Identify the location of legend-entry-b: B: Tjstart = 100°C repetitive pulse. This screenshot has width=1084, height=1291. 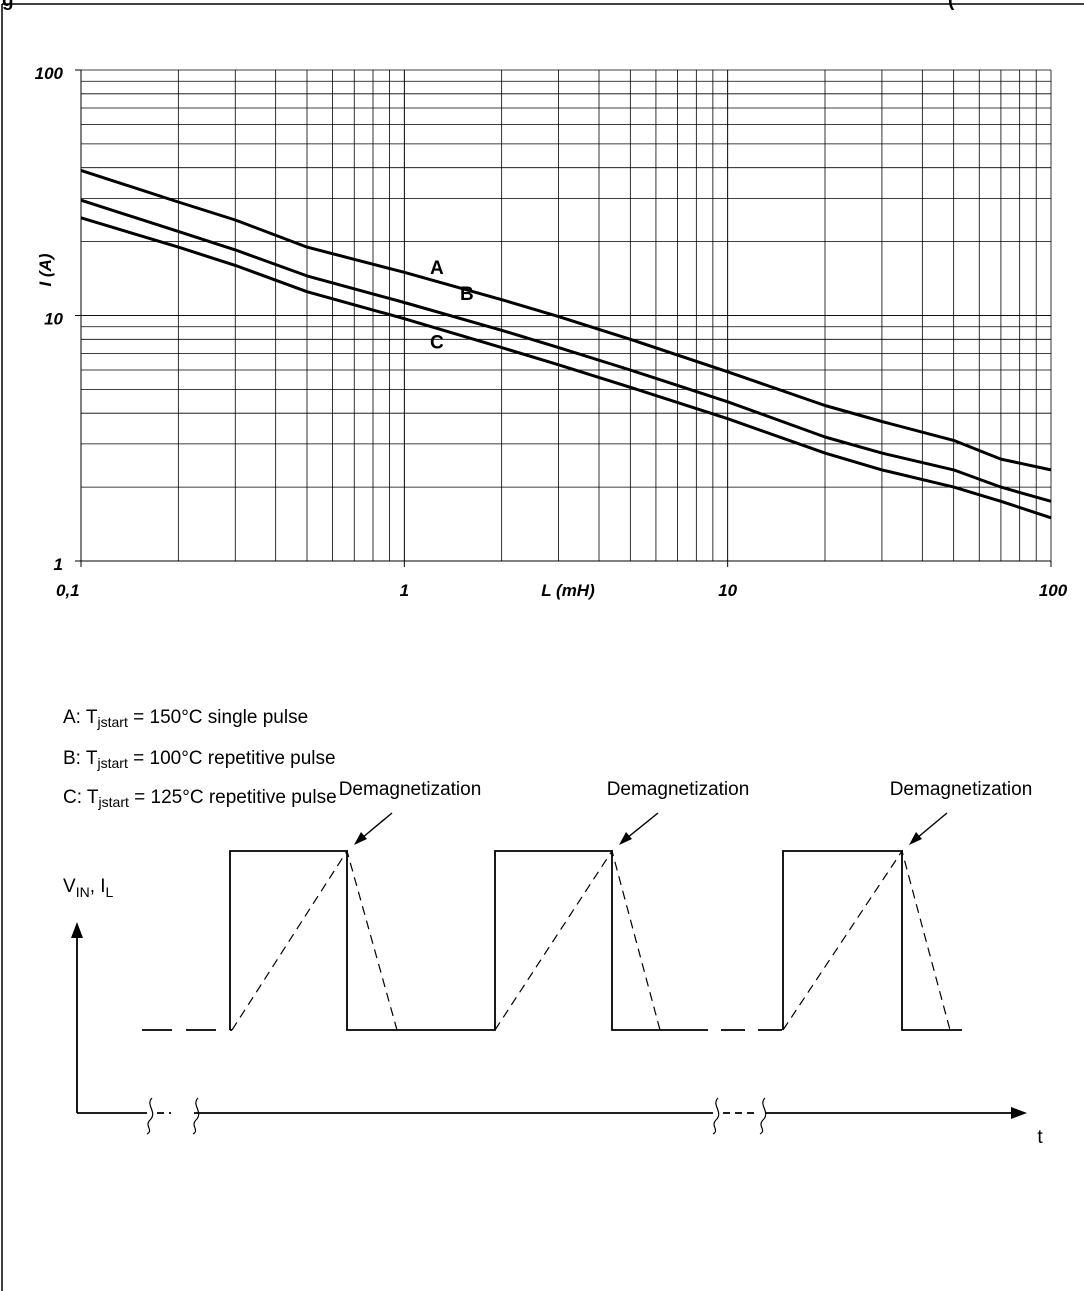
(199, 759).